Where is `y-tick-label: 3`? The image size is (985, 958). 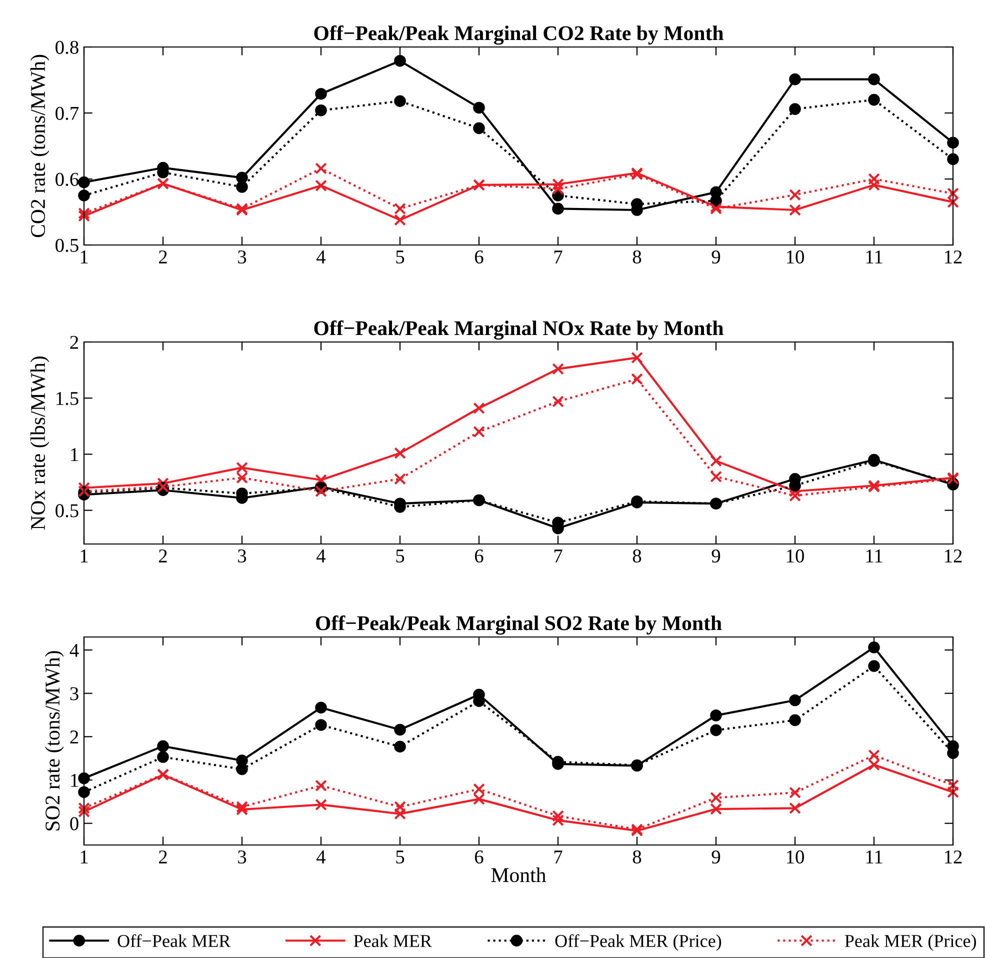
y-tick-label: 3 is located at coordinates (74, 693).